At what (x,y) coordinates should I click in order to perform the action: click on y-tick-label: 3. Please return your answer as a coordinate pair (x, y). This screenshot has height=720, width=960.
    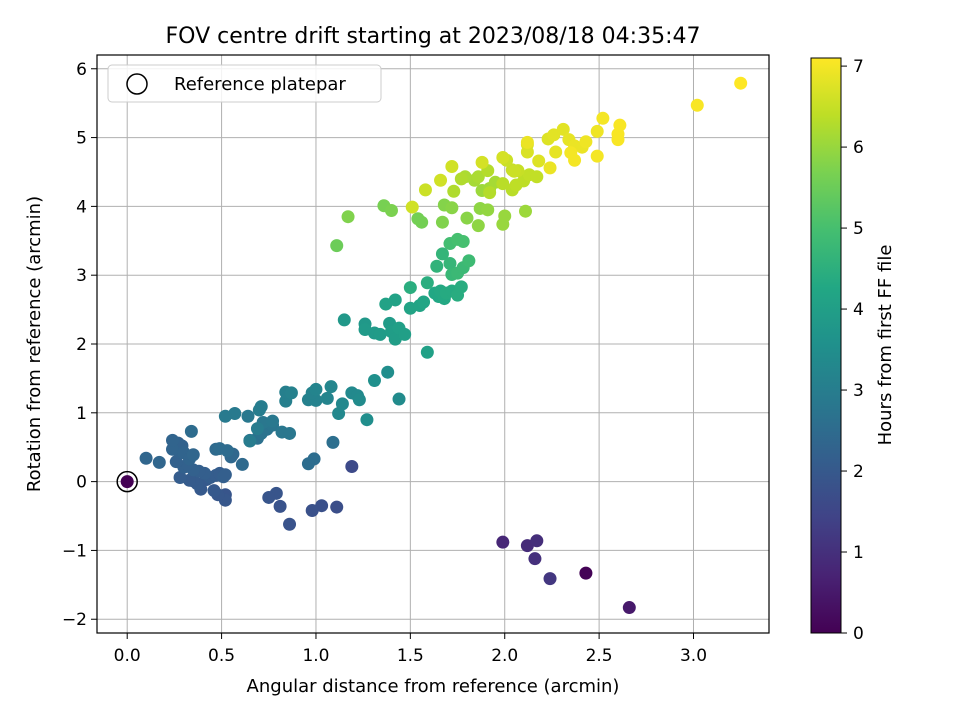
    Looking at the image, I should click on (81, 276).